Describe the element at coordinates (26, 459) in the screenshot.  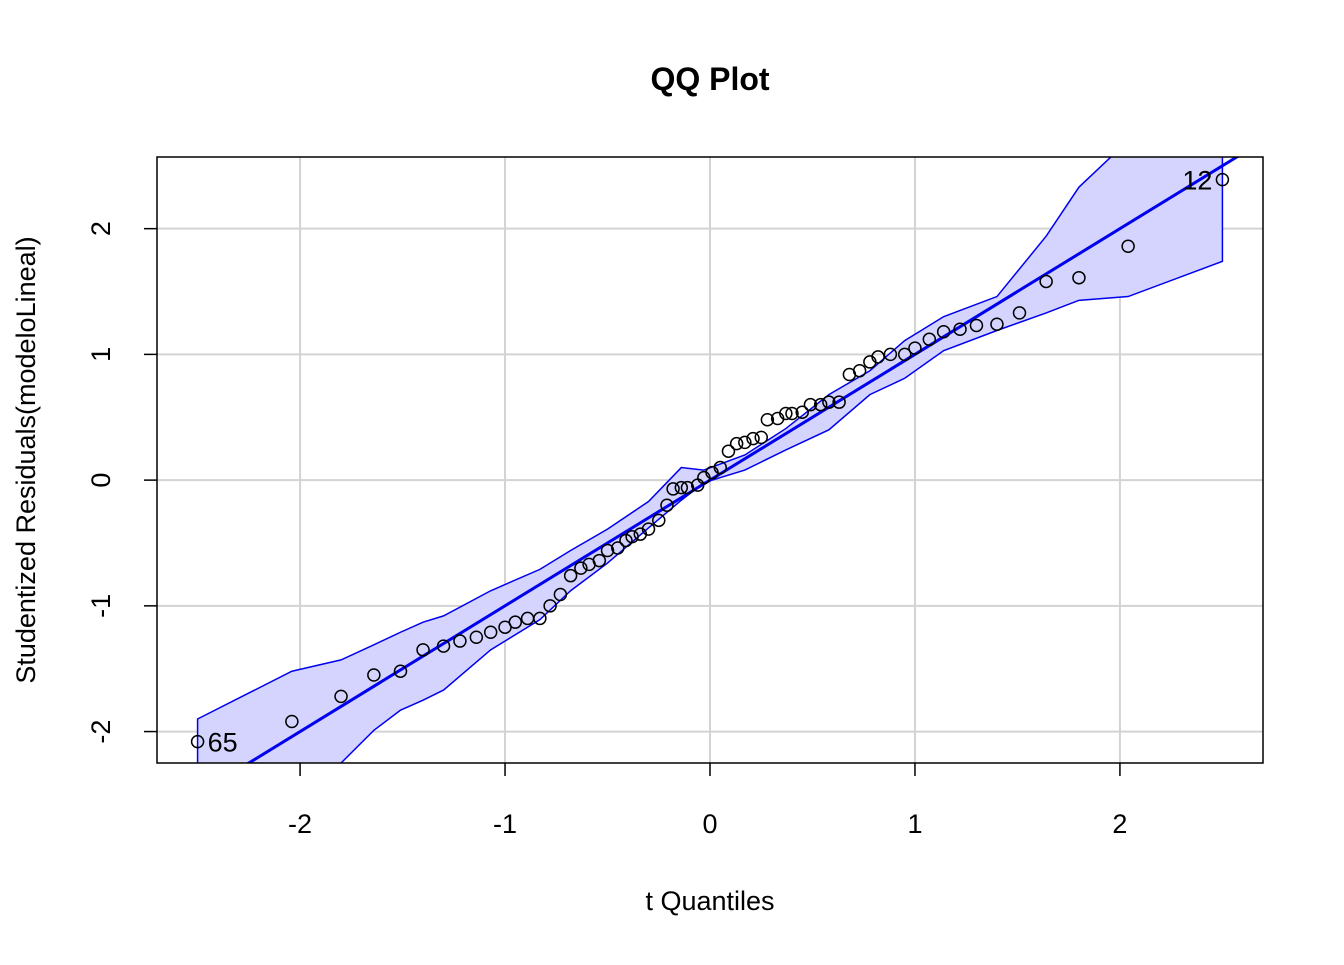
I see `y-axis-label: Studentized Residuals(modeloLineal)` at that location.